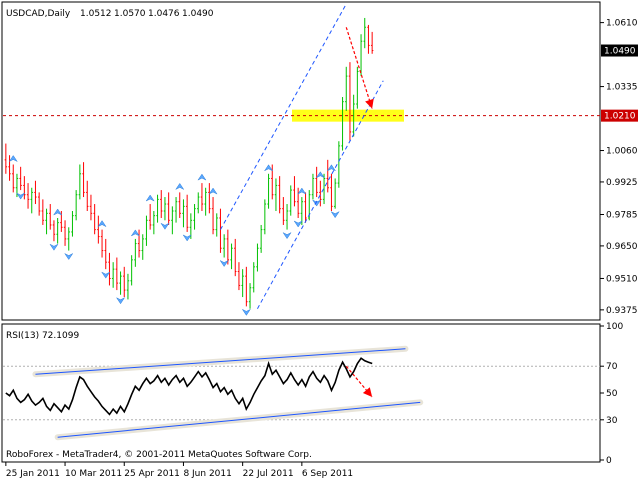 This screenshot has width=640, height=480. I want to click on price-forecast-arrow, so click(359, 68).